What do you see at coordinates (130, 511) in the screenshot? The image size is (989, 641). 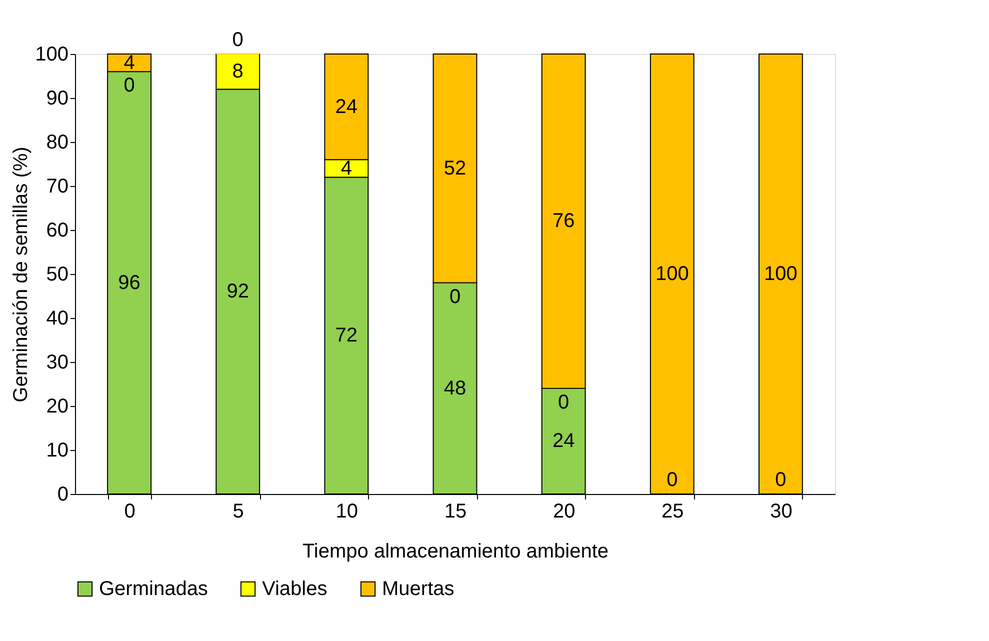 I see `x-tick-label: 0` at bounding box center [130, 511].